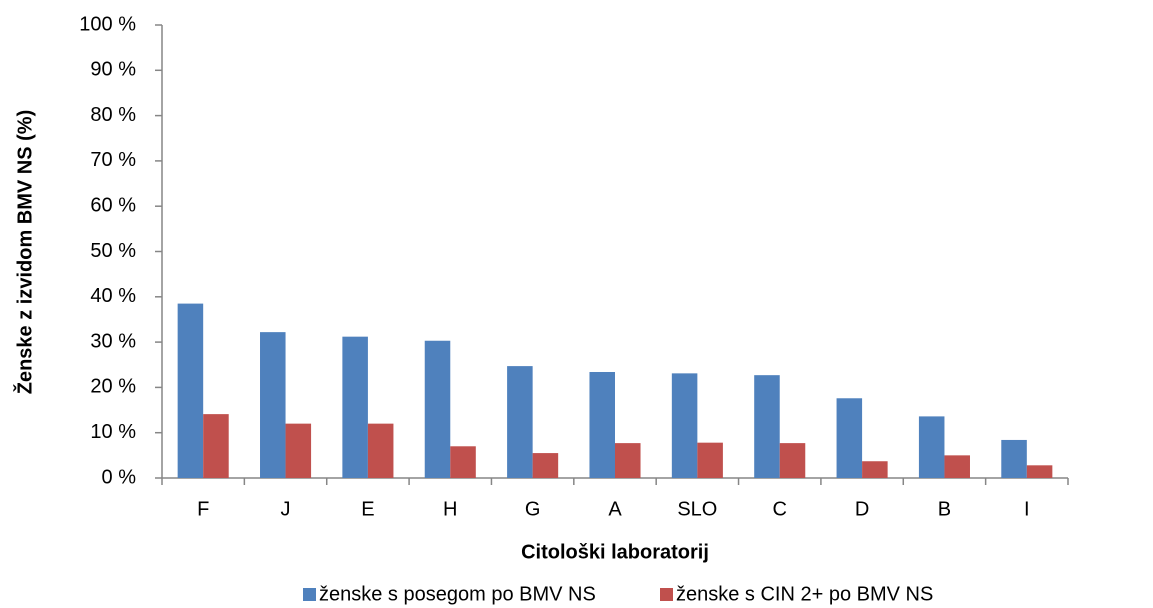  Describe the element at coordinates (119, 477) in the screenshot. I see `y-tick-label: 0 %` at that location.